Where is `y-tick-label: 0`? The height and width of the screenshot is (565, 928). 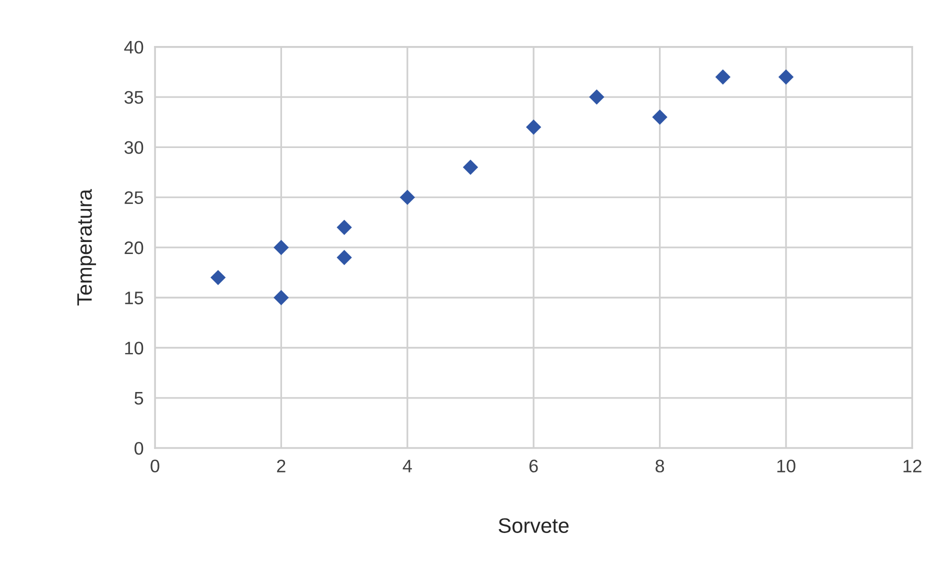 y-tick-label: 0 is located at coordinates (139, 448).